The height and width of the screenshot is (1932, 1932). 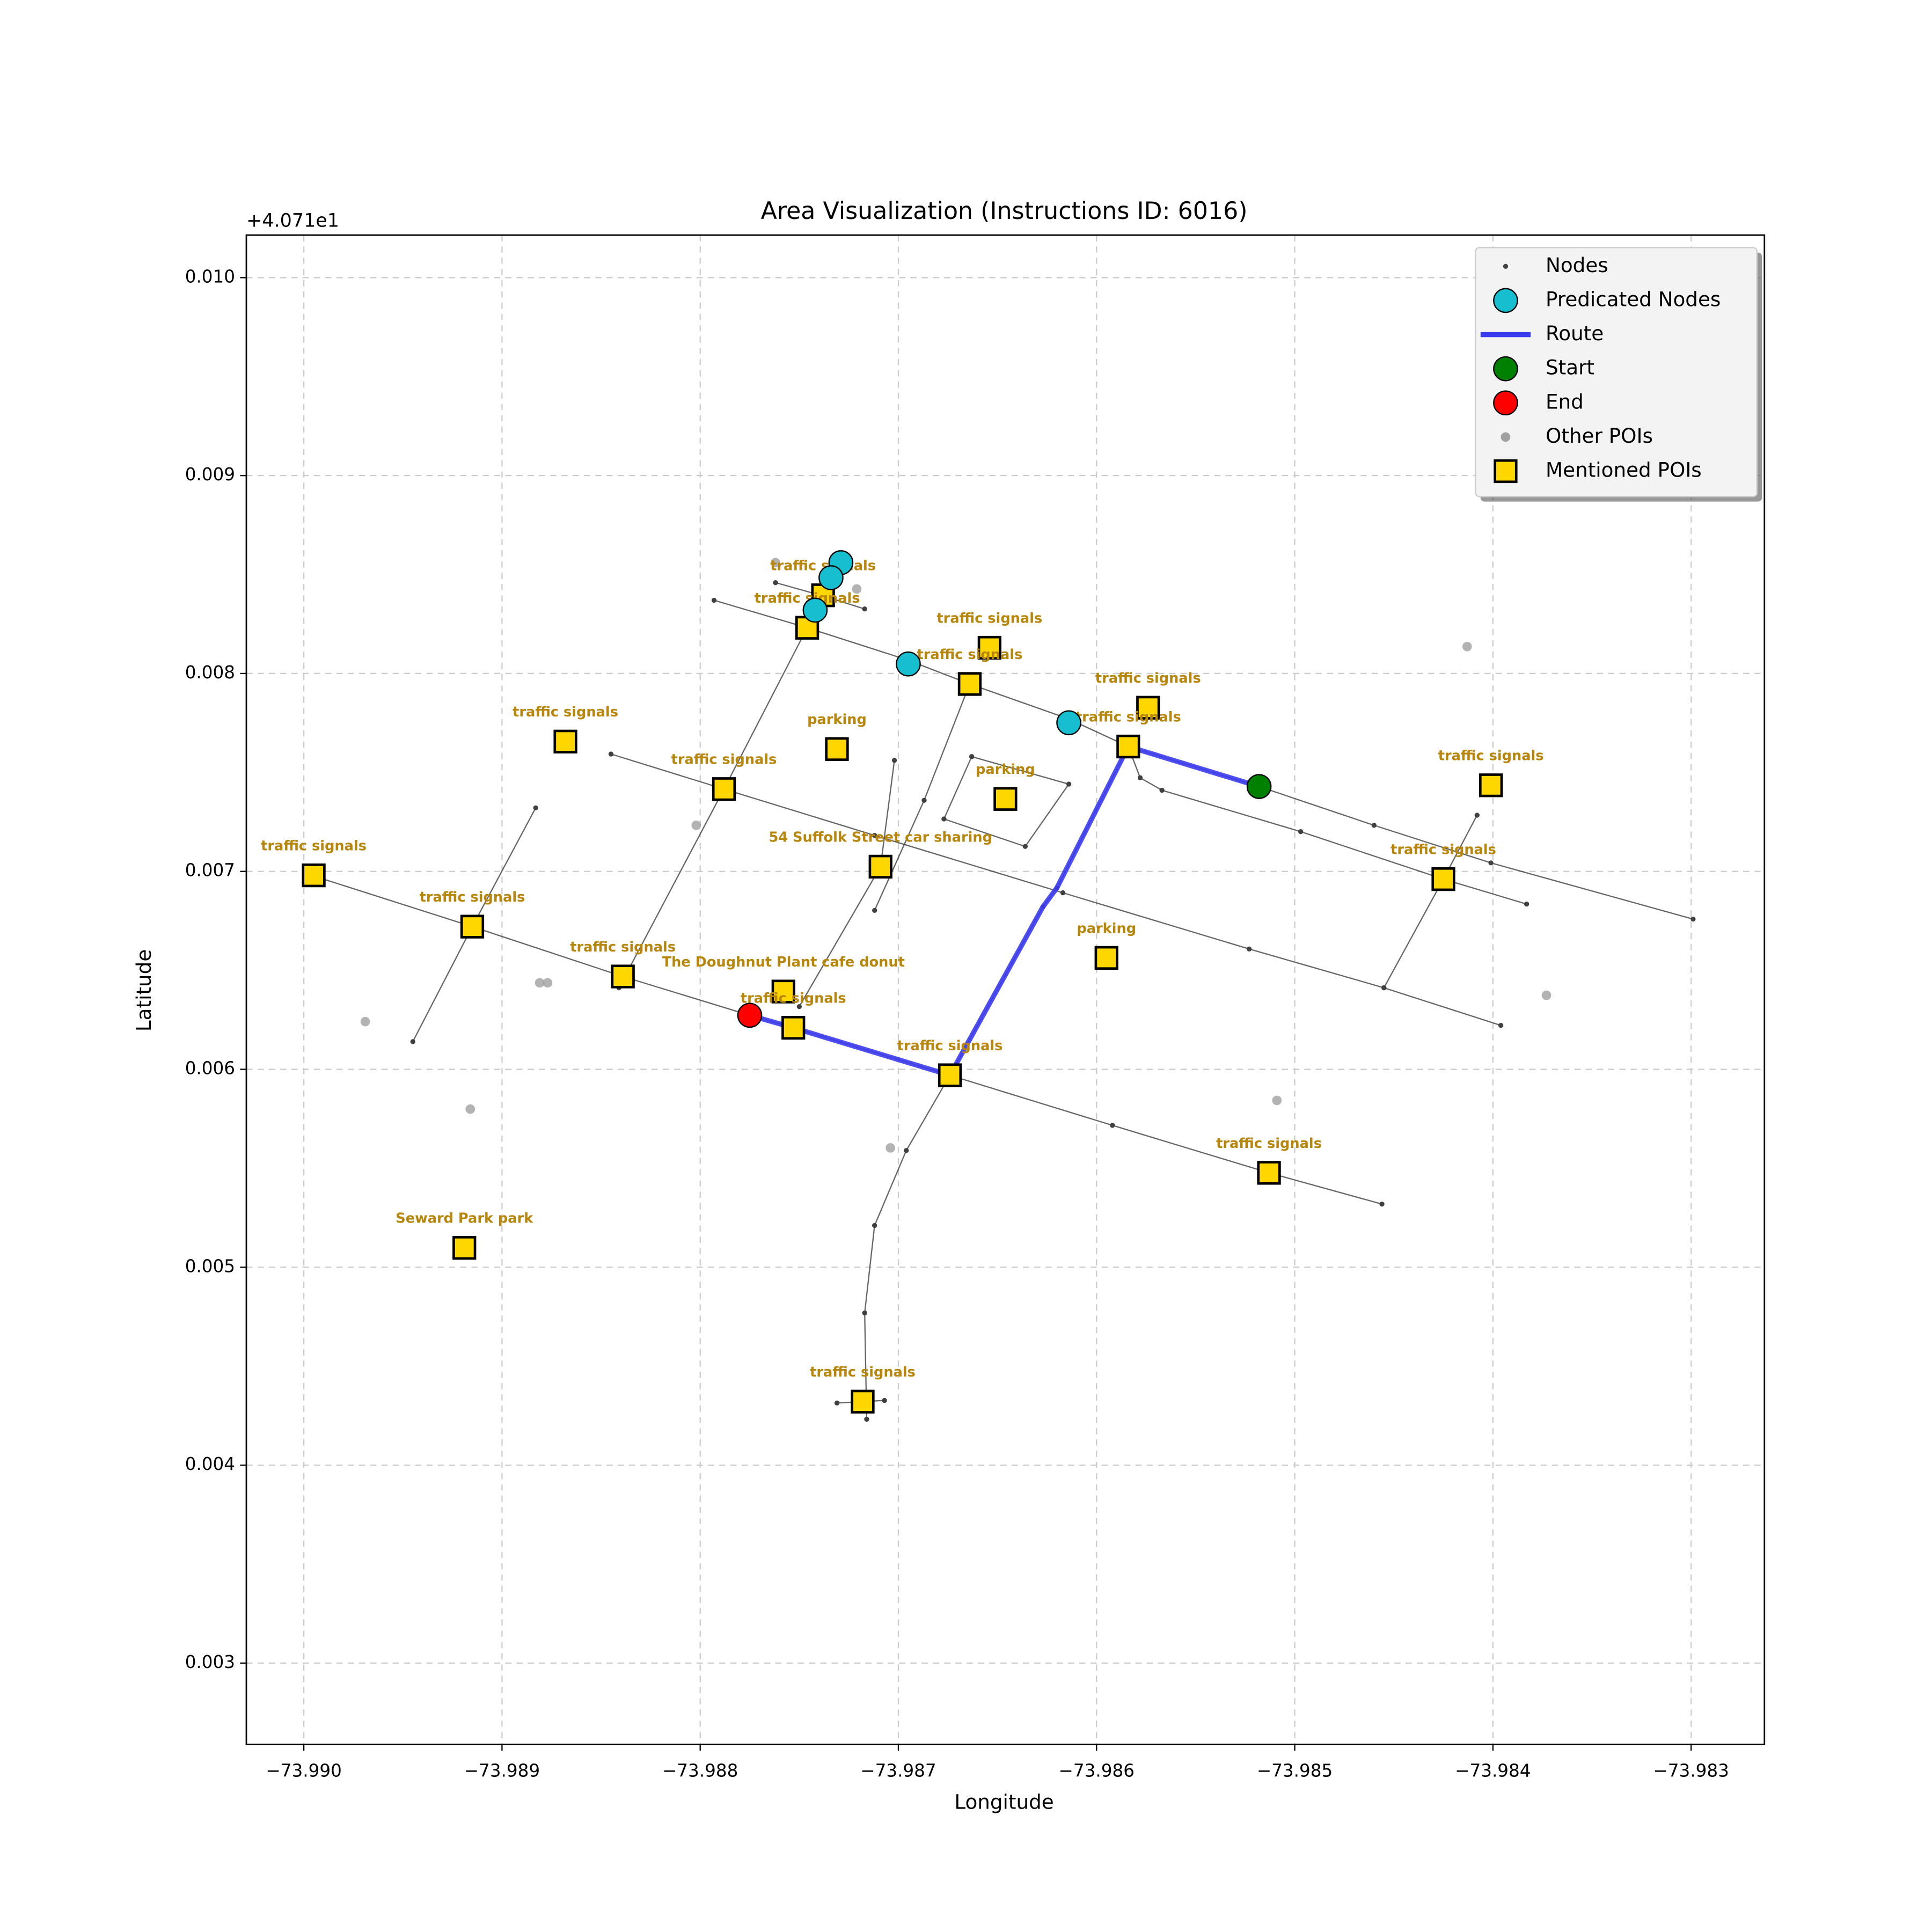 I want to click on legend-label: Start, so click(x=1570, y=367).